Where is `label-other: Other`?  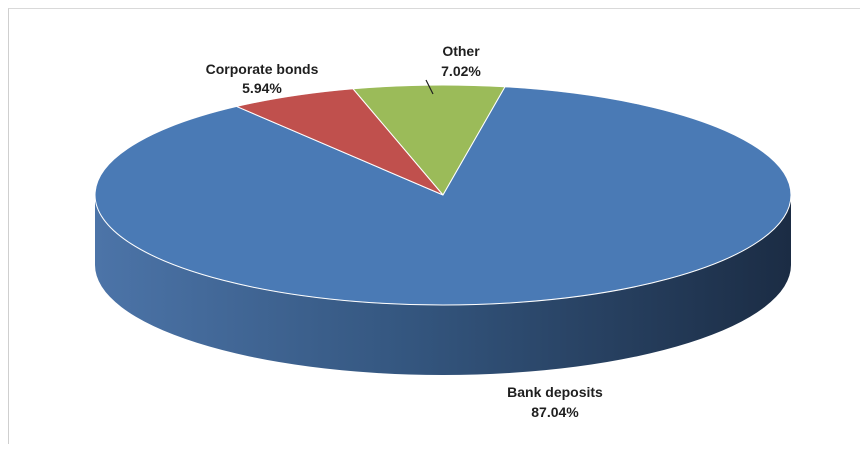
label-other: Other is located at coordinates (461, 51).